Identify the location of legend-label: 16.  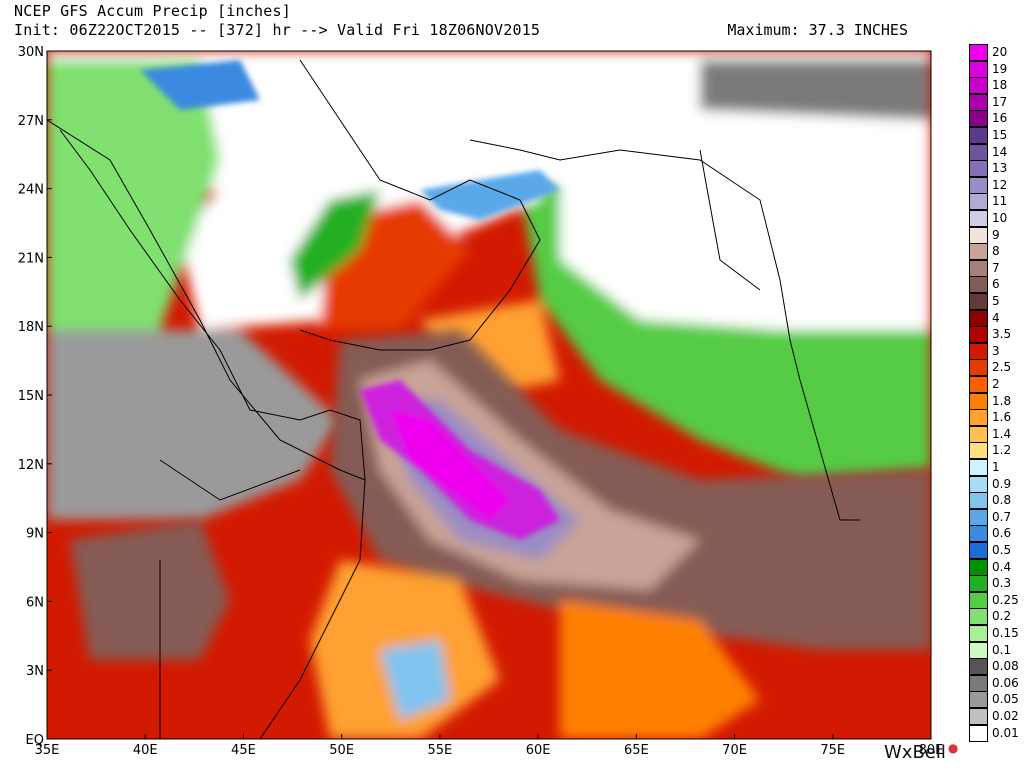
(1000, 118).